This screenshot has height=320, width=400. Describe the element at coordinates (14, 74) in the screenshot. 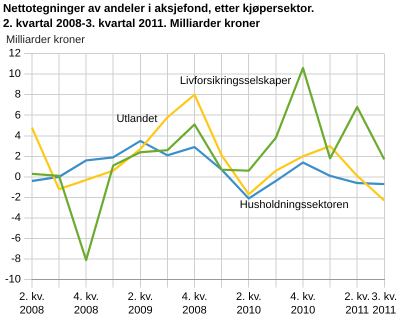

I see `y-tick-label: 10` at that location.